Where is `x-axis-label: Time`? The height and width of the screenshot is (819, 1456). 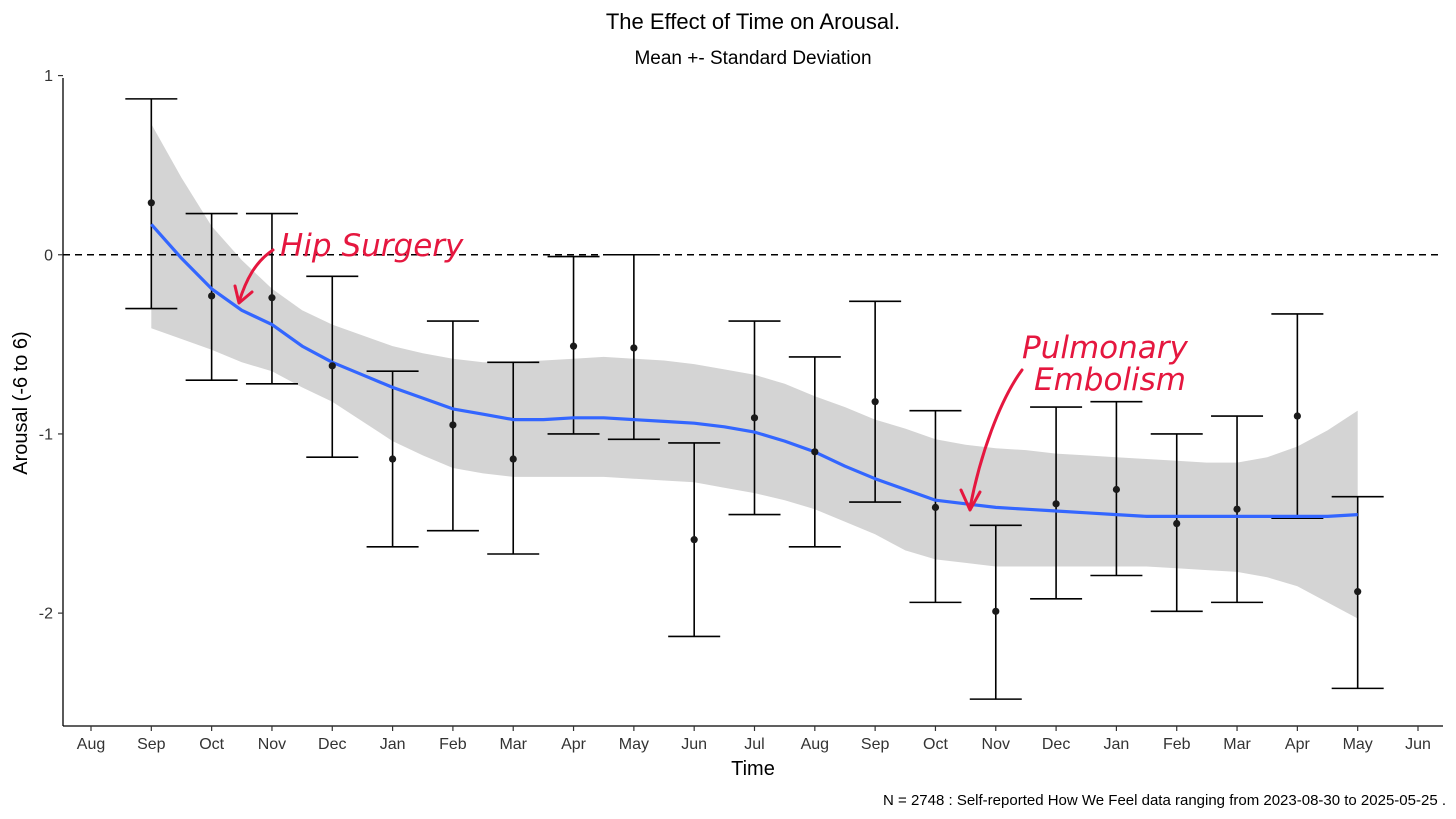
x-axis-label: Time is located at coordinates (753, 769).